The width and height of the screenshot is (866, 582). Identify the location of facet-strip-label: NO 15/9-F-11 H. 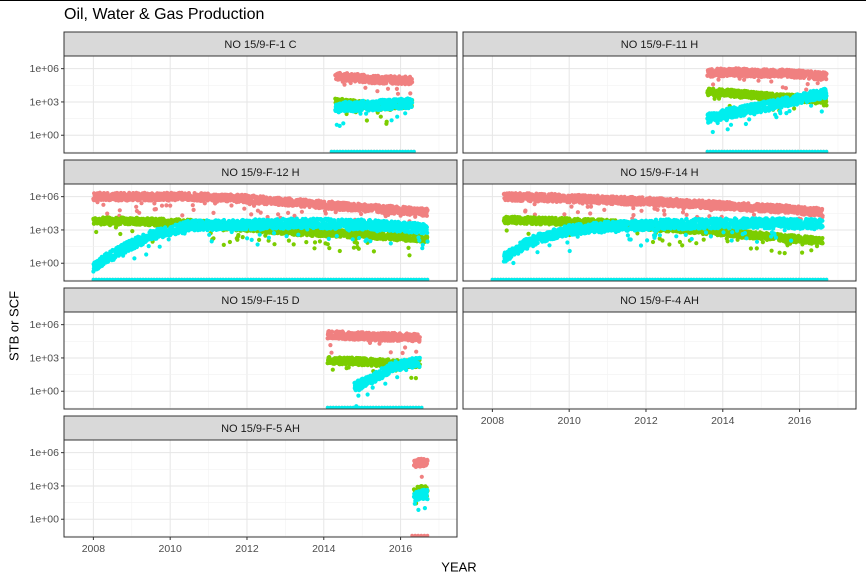
(659, 45).